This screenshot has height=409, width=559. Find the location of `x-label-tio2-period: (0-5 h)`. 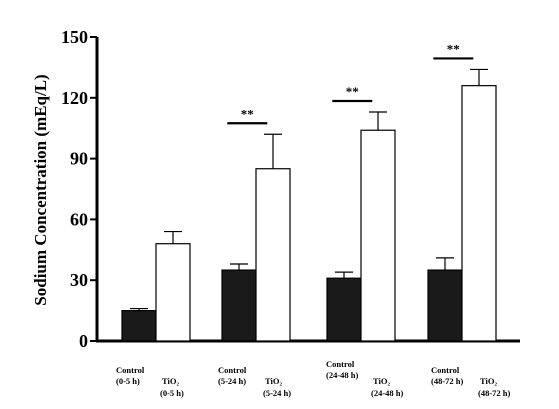

x-label-tio2-period: (0-5 h) is located at coordinates (172, 393).